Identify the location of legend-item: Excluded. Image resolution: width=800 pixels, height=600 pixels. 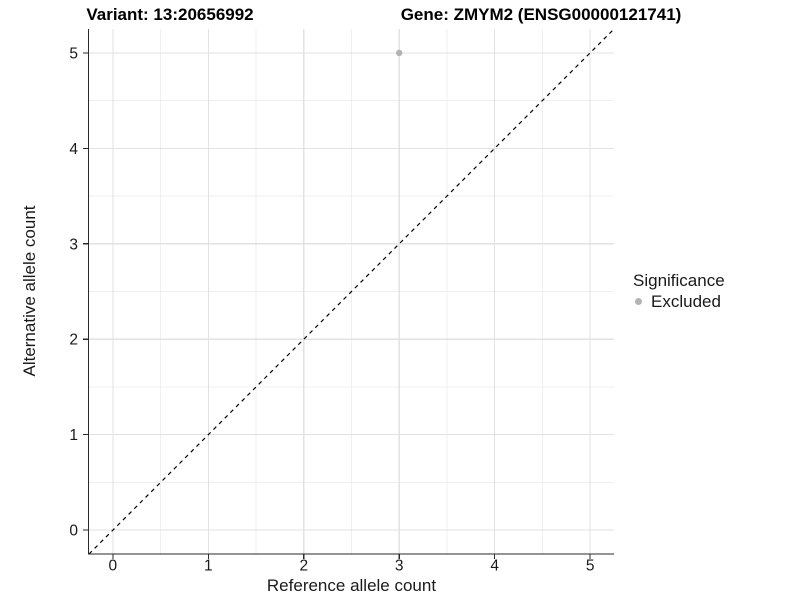
(679, 301).